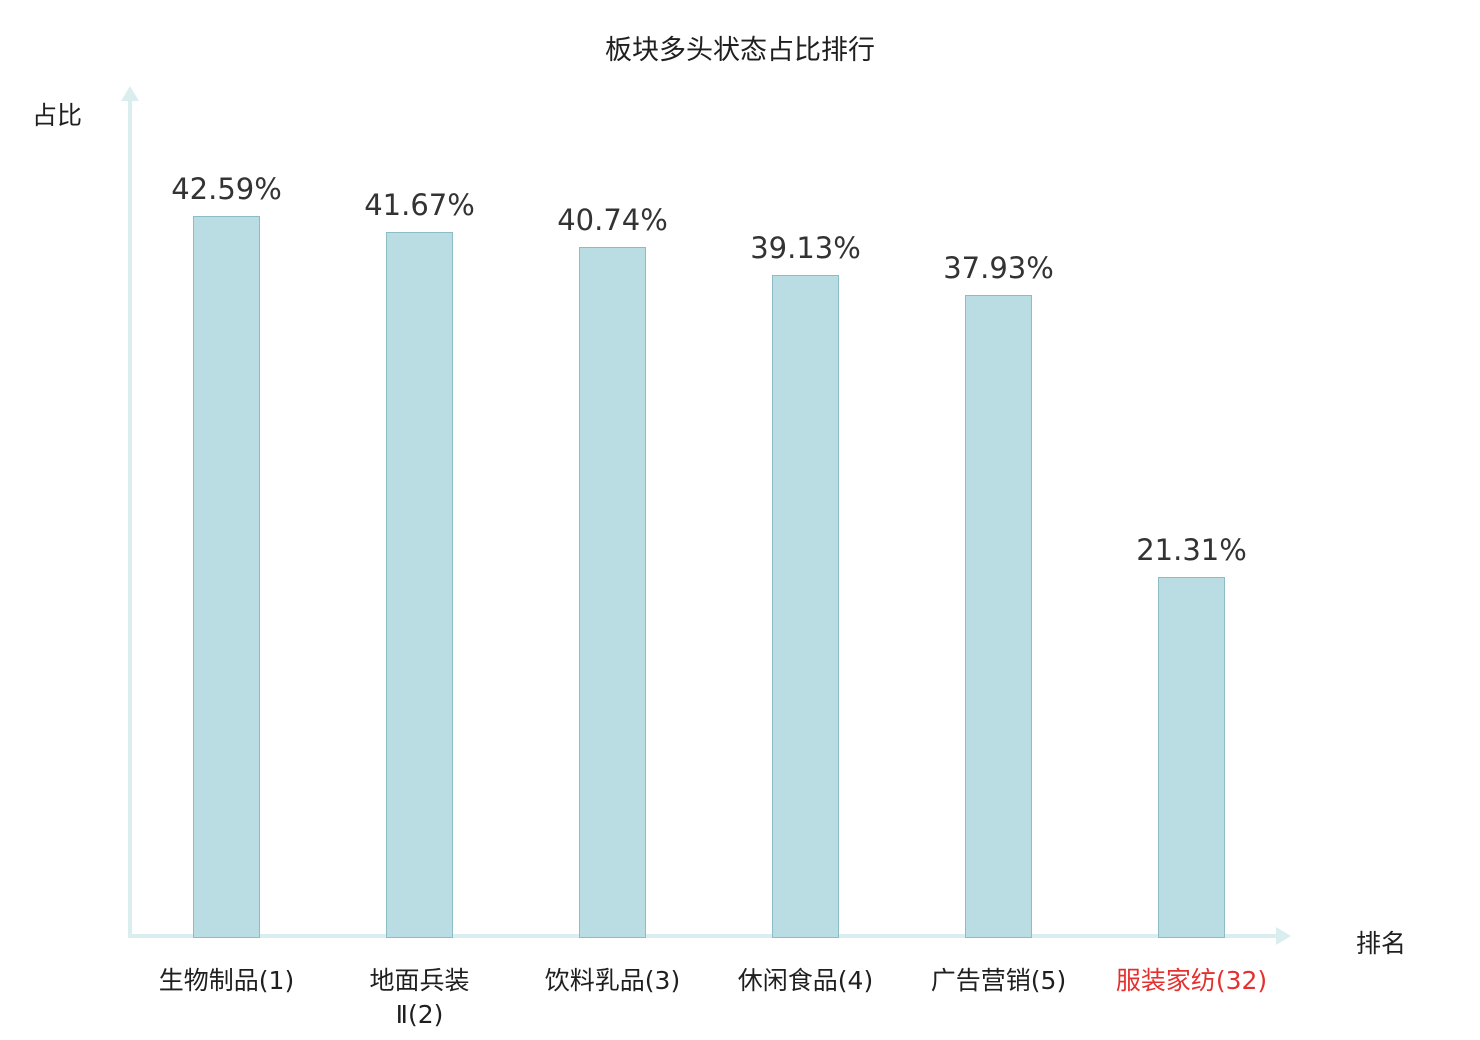  What do you see at coordinates (805, 980) in the screenshot?
I see `bar-category-label: 休闲食品(4)` at bounding box center [805, 980].